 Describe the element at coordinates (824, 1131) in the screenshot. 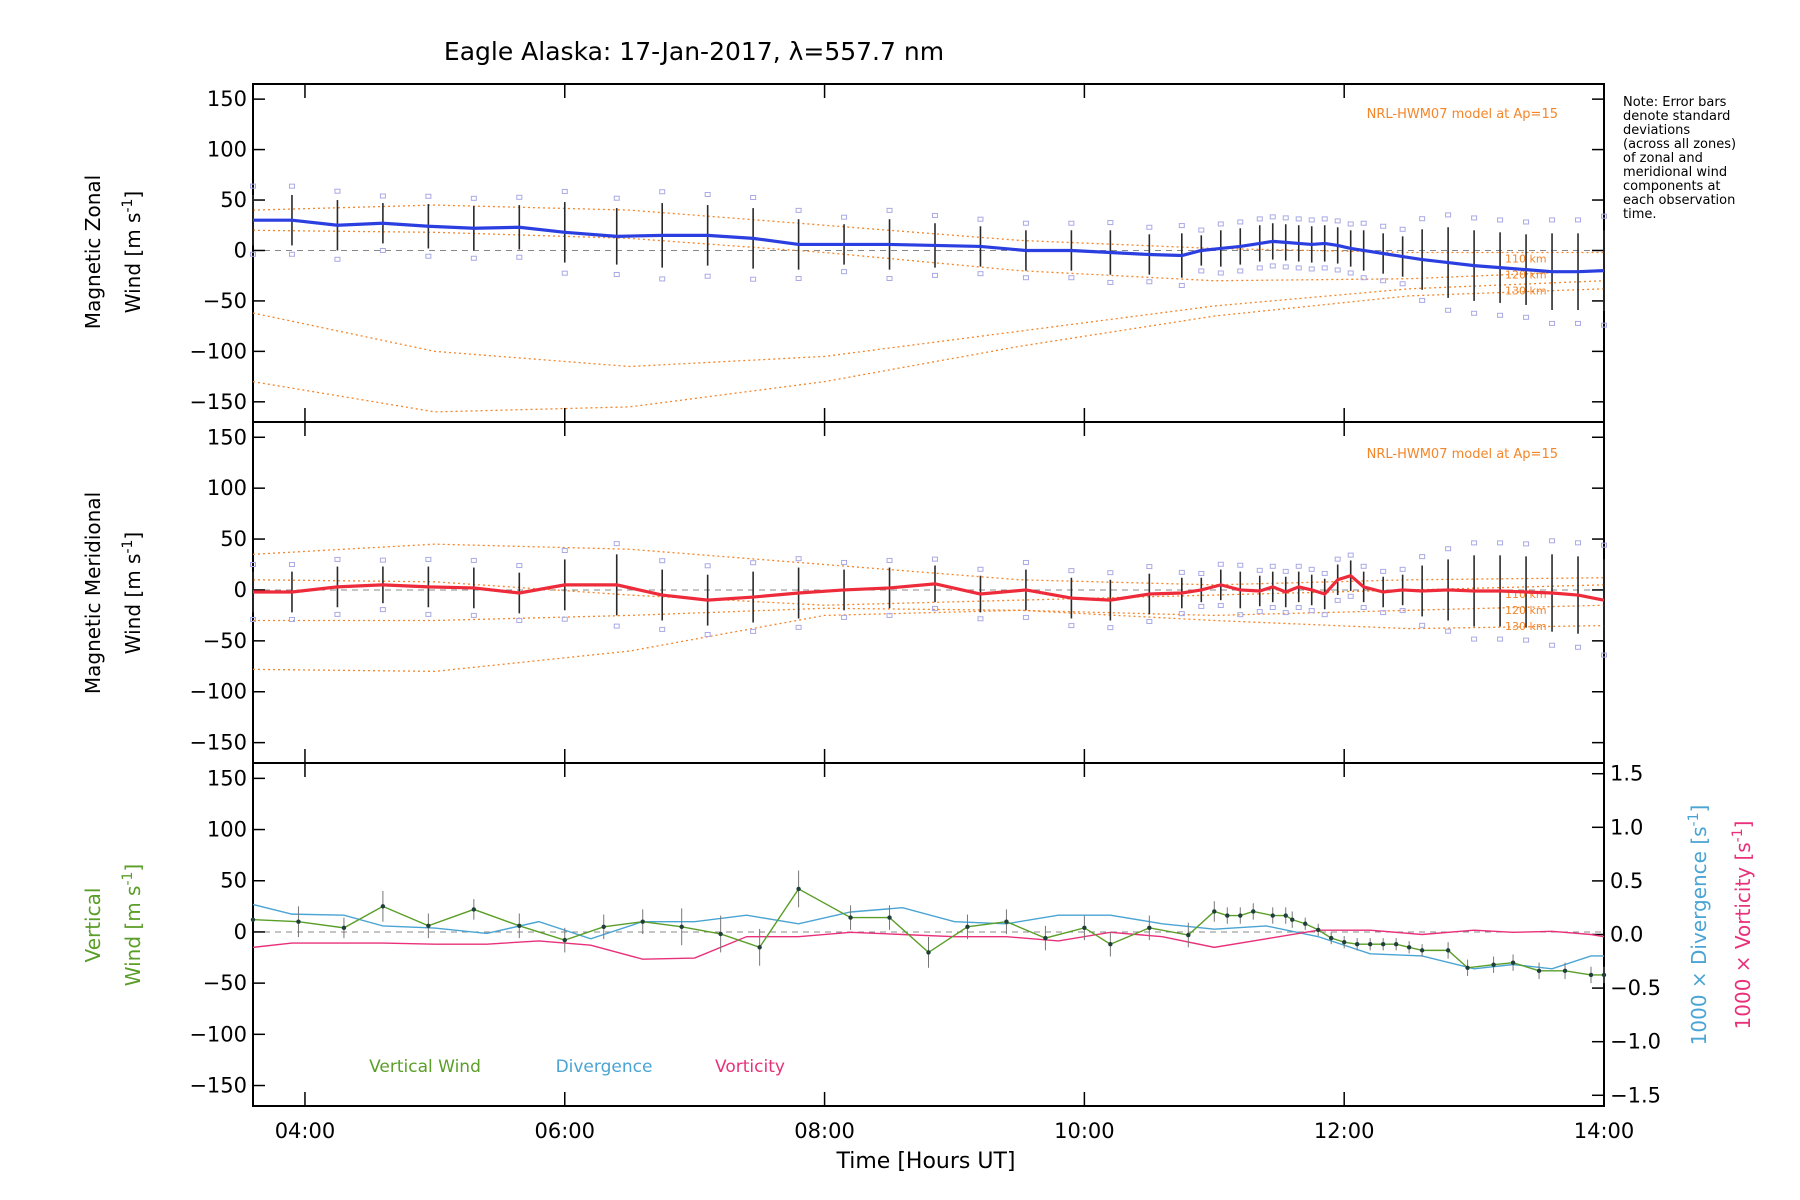

I see `x-tick-label: 08:00` at that location.